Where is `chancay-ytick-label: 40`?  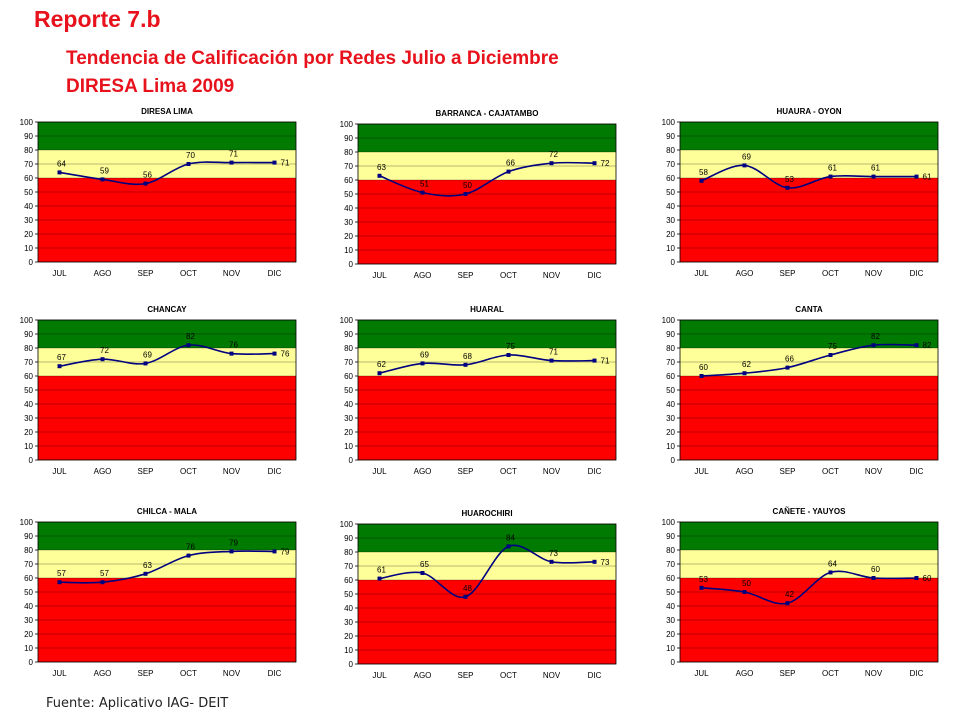 chancay-ytick-label: 40 is located at coordinates (28, 404).